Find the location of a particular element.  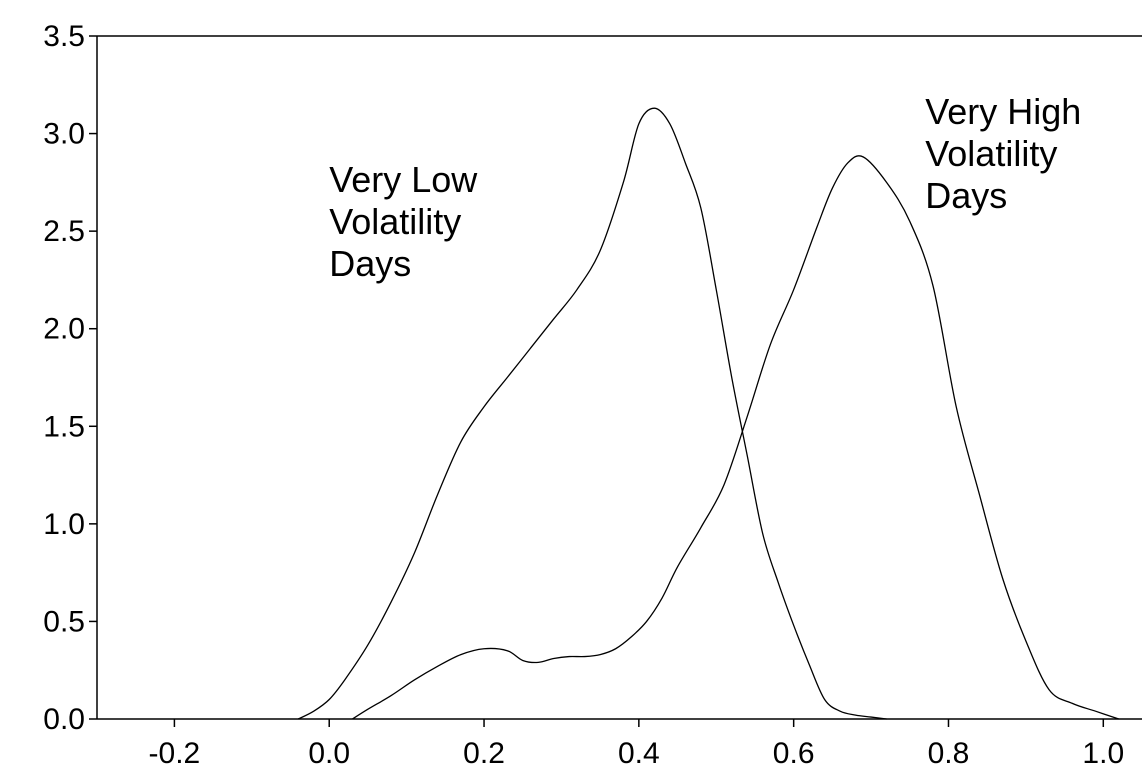

y-tick-label: 3.0 is located at coordinates (64, 134).